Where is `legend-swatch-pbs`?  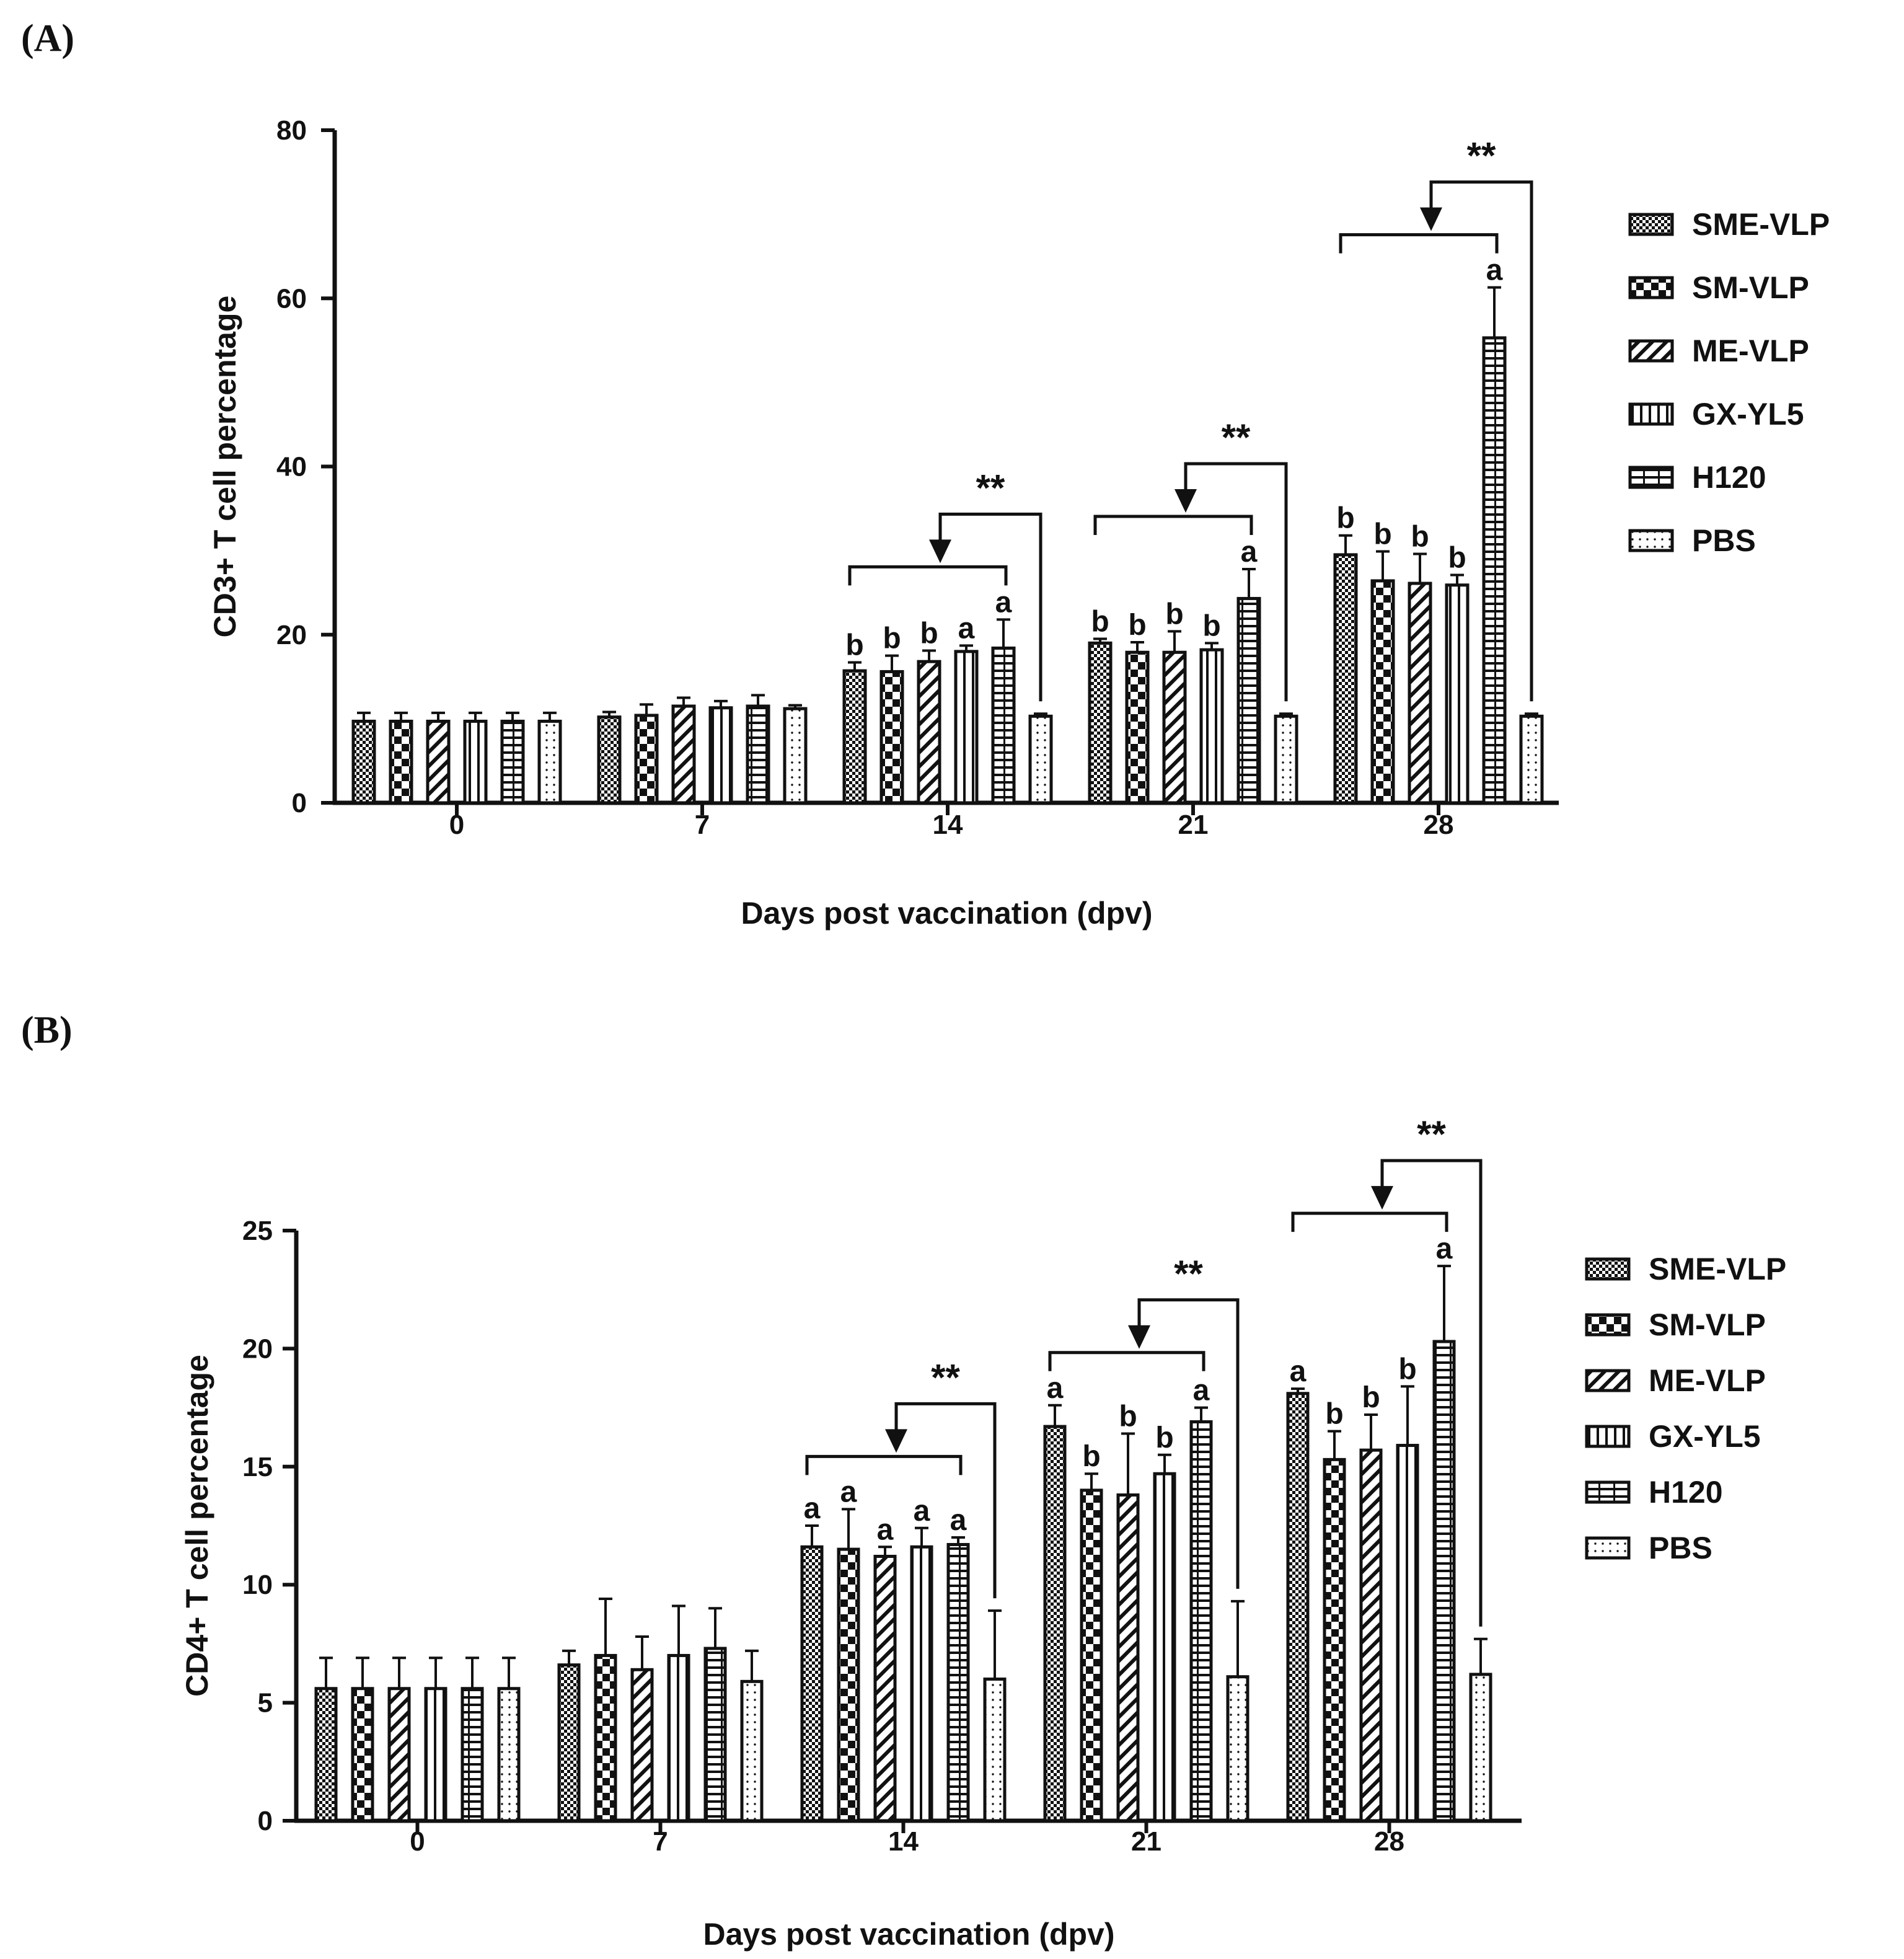 legend-swatch-pbs is located at coordinates (1651, 540).